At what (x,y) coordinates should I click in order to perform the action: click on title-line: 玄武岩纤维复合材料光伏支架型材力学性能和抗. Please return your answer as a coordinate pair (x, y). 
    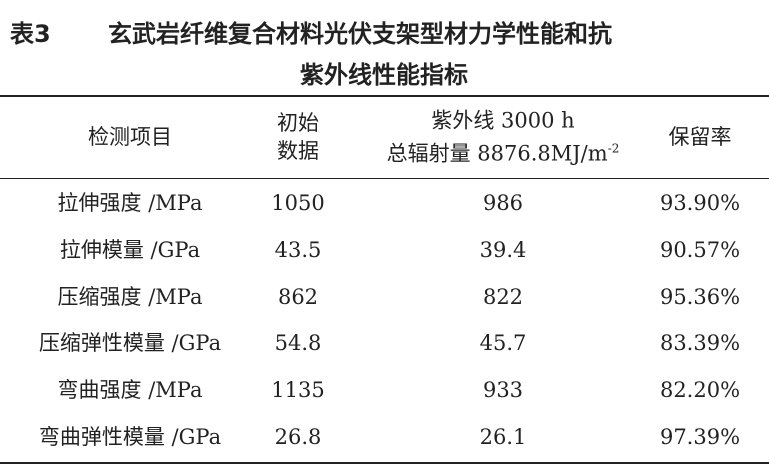
    Looking at the image, I should click on (360, 34).